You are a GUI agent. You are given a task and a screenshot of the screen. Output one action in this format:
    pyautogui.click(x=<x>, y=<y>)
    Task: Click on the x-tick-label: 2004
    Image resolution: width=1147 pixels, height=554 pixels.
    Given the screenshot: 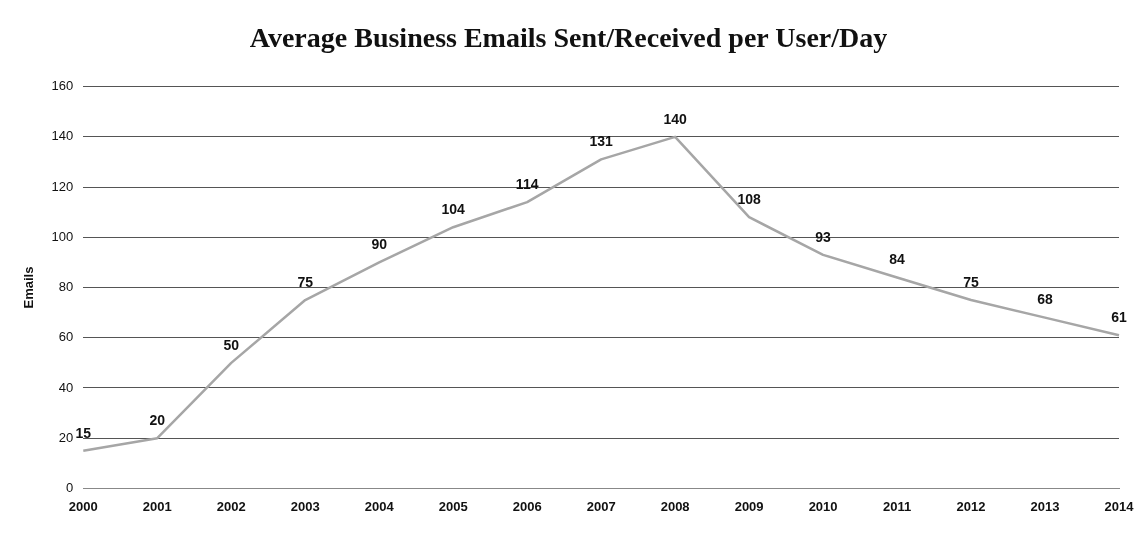 What is the action you would take?
    pyautogui.click(x=379, y=506)
    